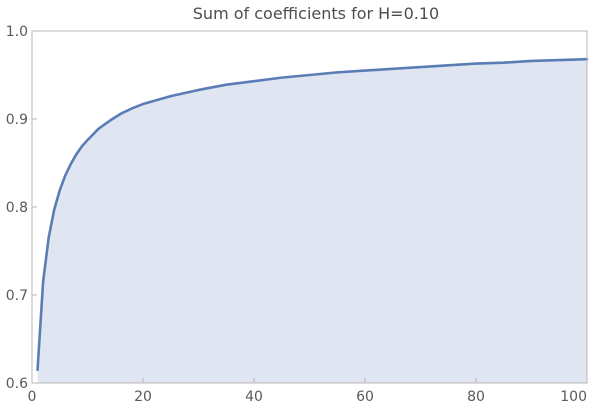  Describe the element at coordinates (254, 397) in the screenshot. I see `x-tick-label: 40` at that location.